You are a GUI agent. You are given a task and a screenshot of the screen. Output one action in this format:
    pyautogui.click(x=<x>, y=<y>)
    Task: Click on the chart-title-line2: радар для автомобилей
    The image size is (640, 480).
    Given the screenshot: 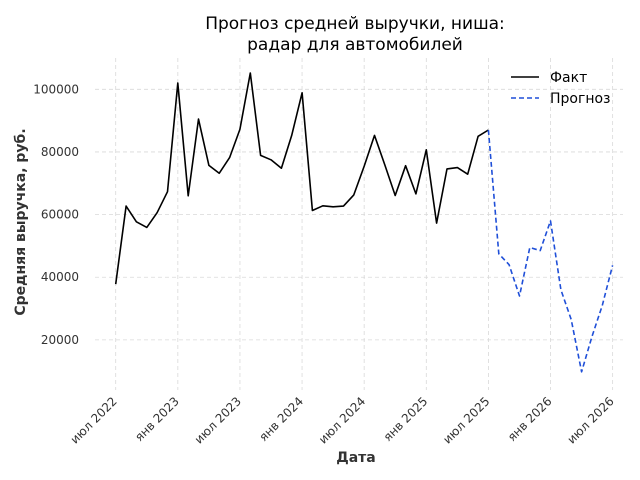 What is the action you would take?
    pyautogui.click(x=355, y=45)
    